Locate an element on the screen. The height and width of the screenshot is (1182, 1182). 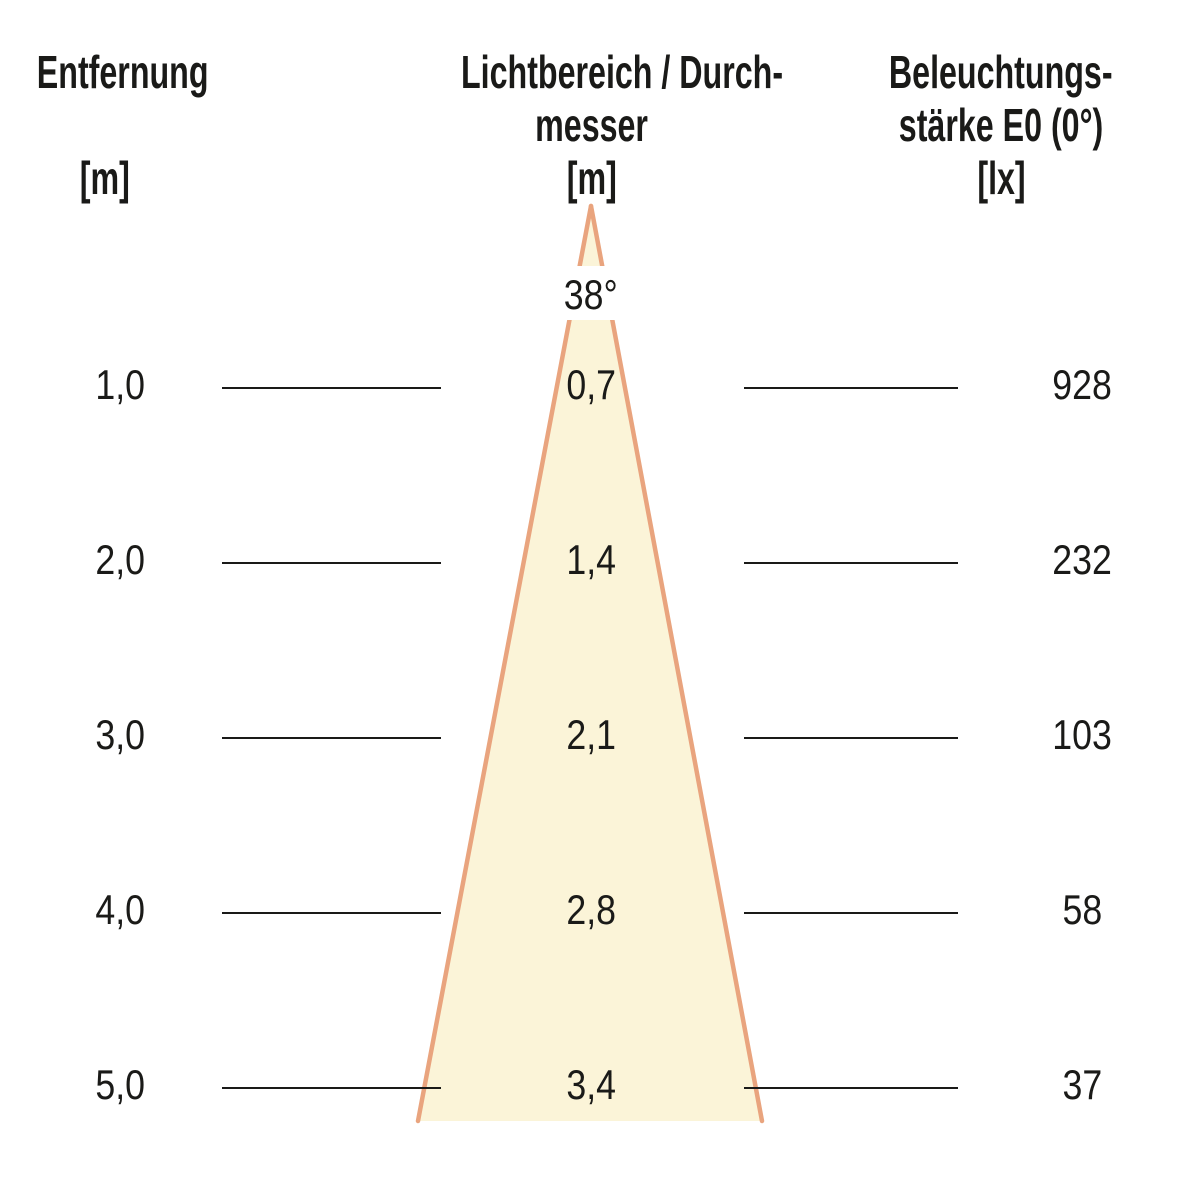
column-header-illuminance: Beleuchtungs- stärke E0 (0°) [lx] is located at coordinates (1001, 125).